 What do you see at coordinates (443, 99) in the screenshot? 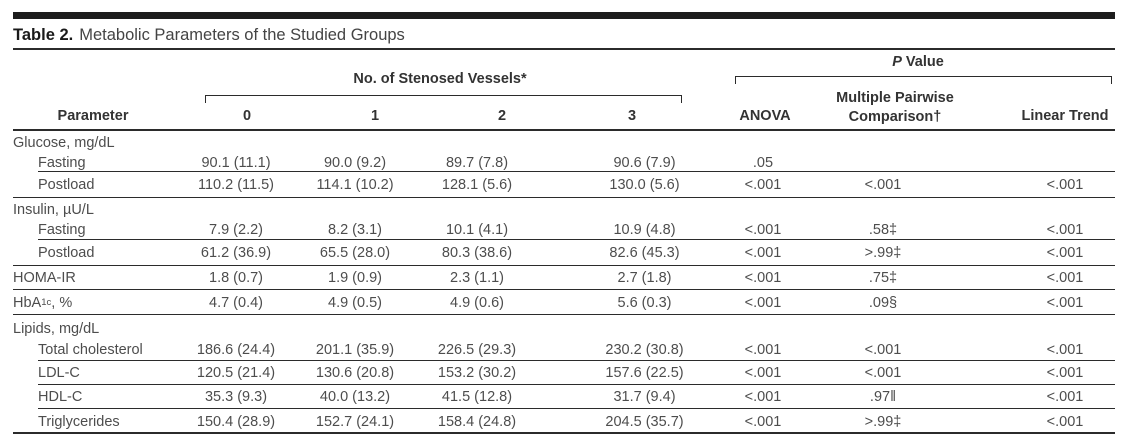
I see `vessels-bracket` at bounding box center [443, 99].